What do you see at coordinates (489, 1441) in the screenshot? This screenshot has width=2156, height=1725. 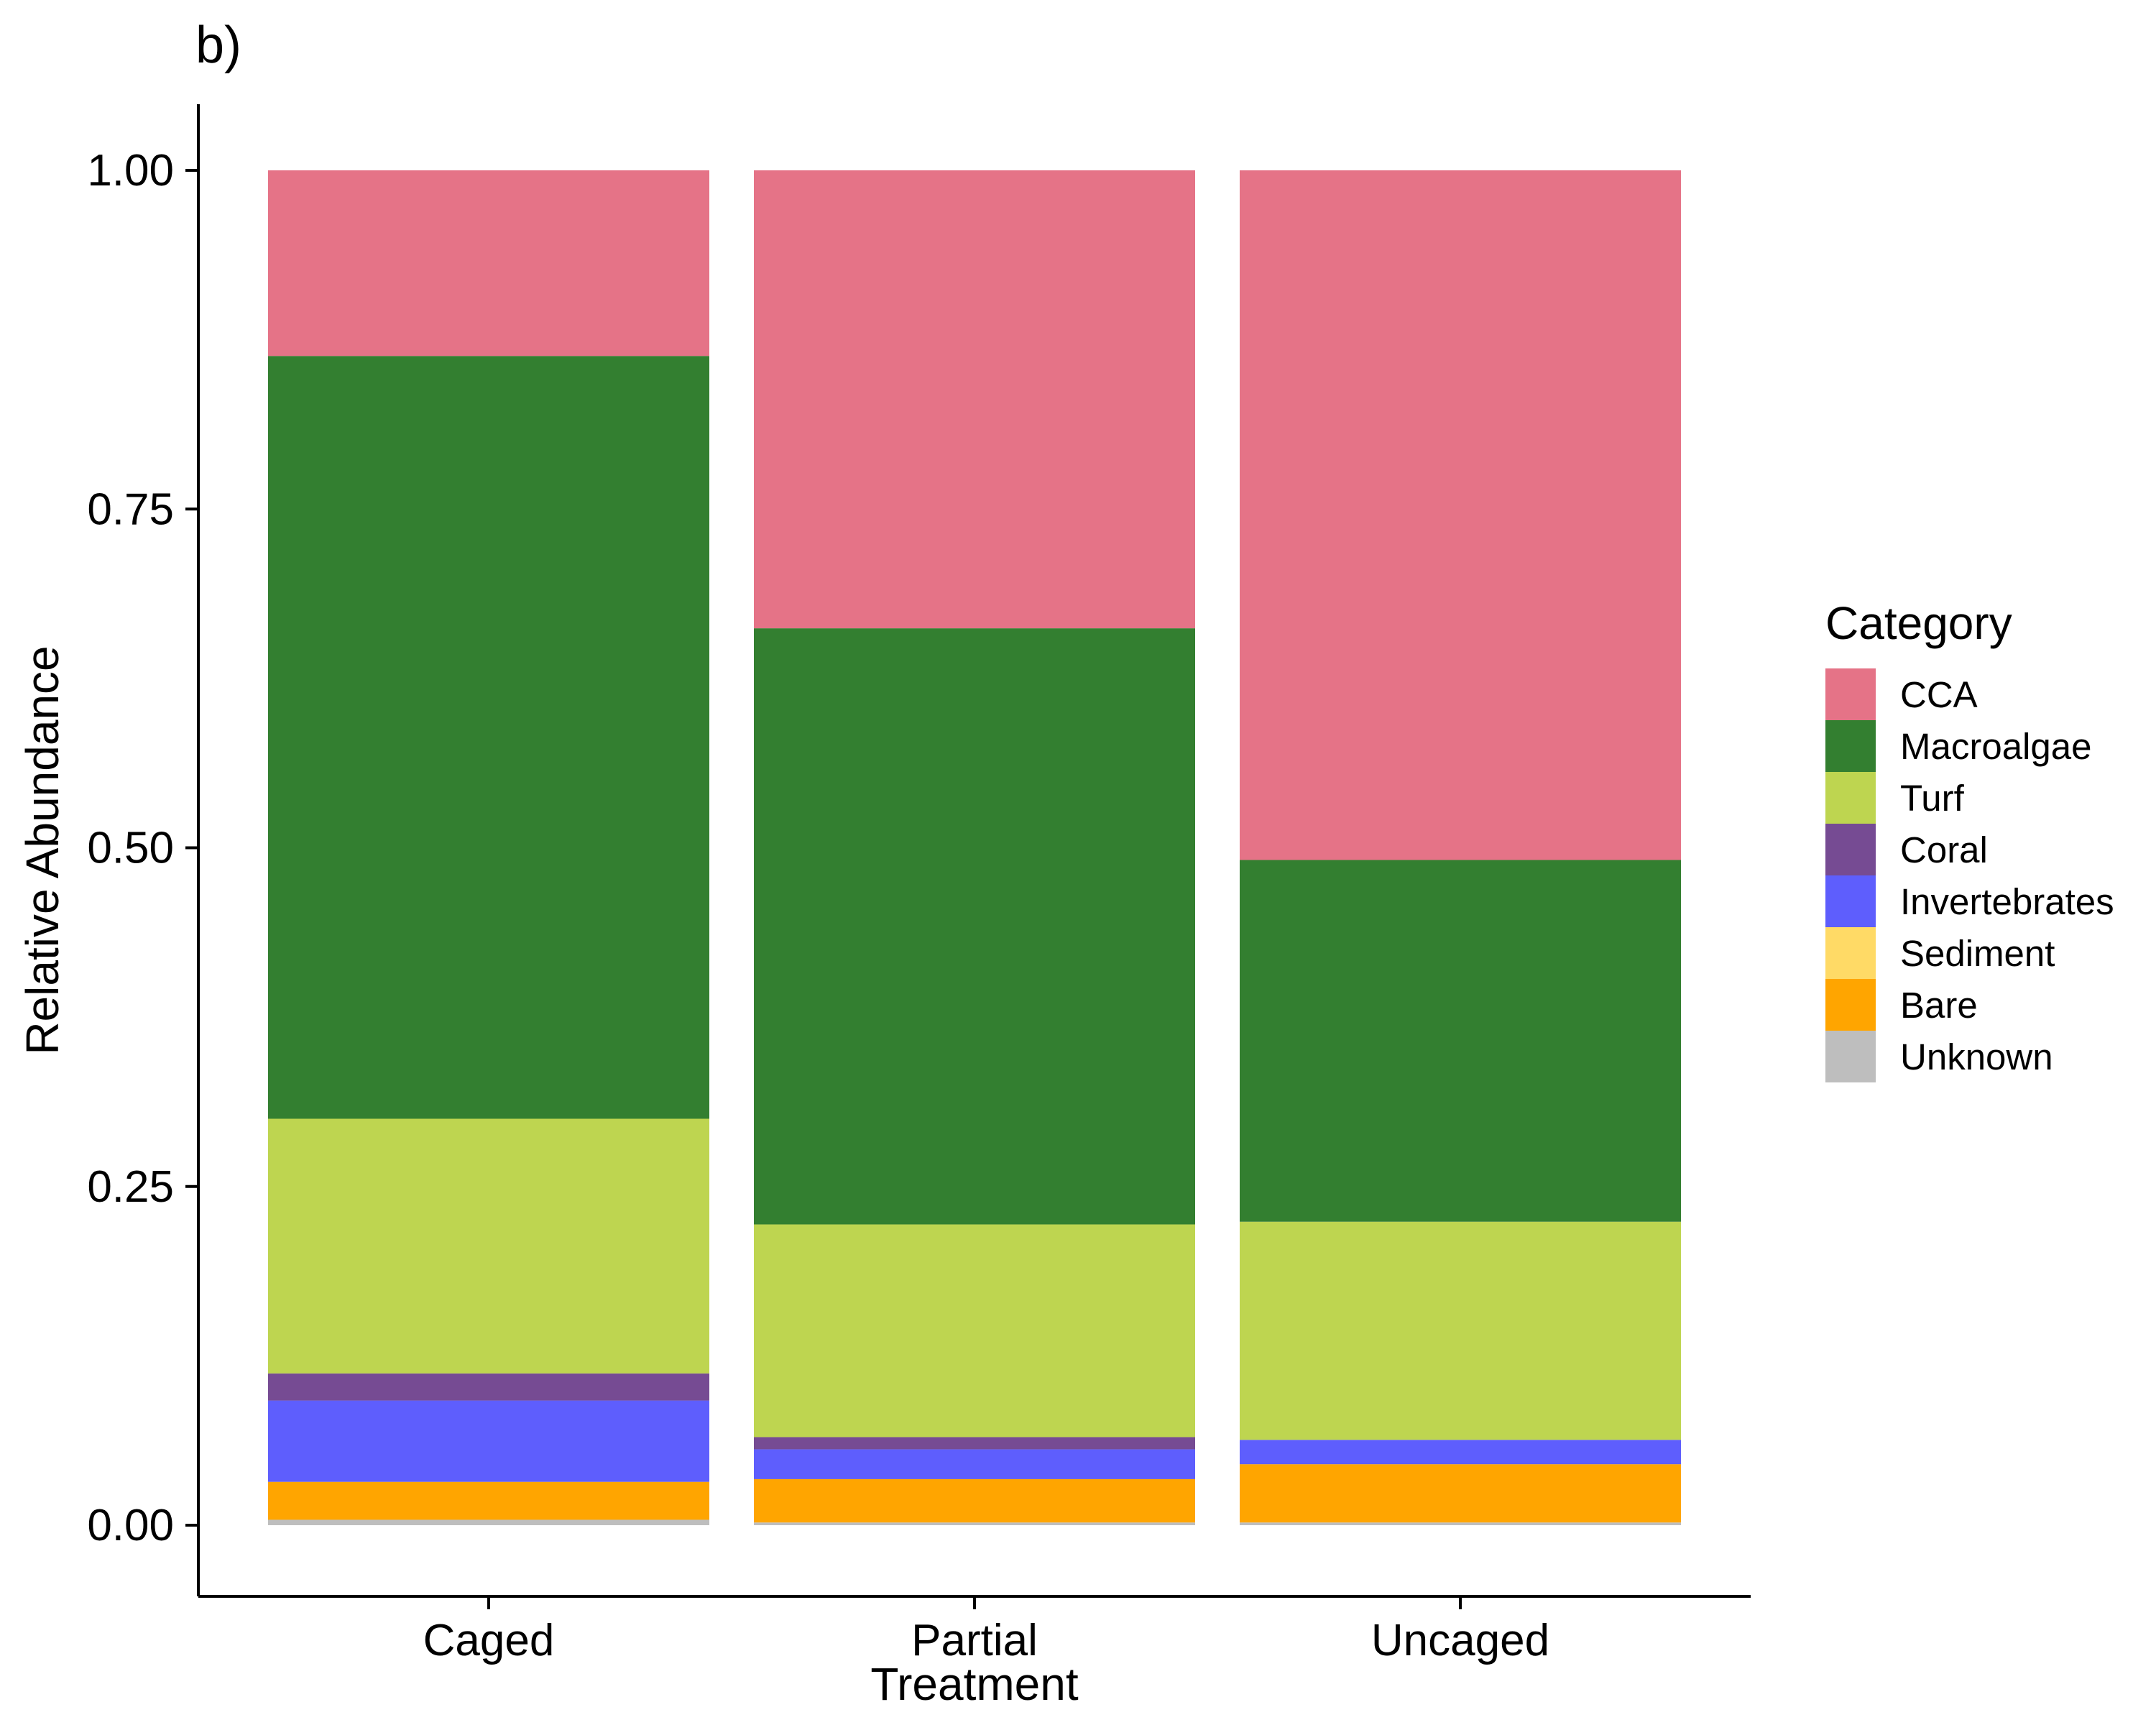 I see `bar-segment-caged-invertebrates` at bounding box center [489, 1441].